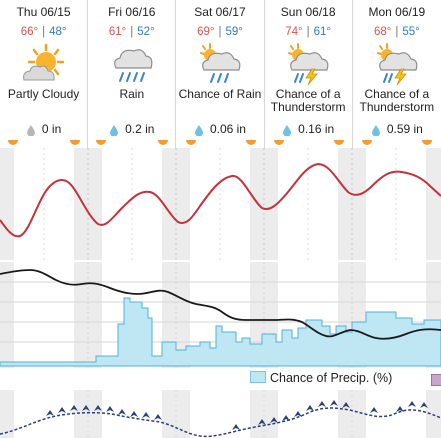 This screenshot has height=438, width=441. What do you see at coordinates (294, 32) in the screenshot?
I see `high-temp: 74°` at bounding box center [294, 32].